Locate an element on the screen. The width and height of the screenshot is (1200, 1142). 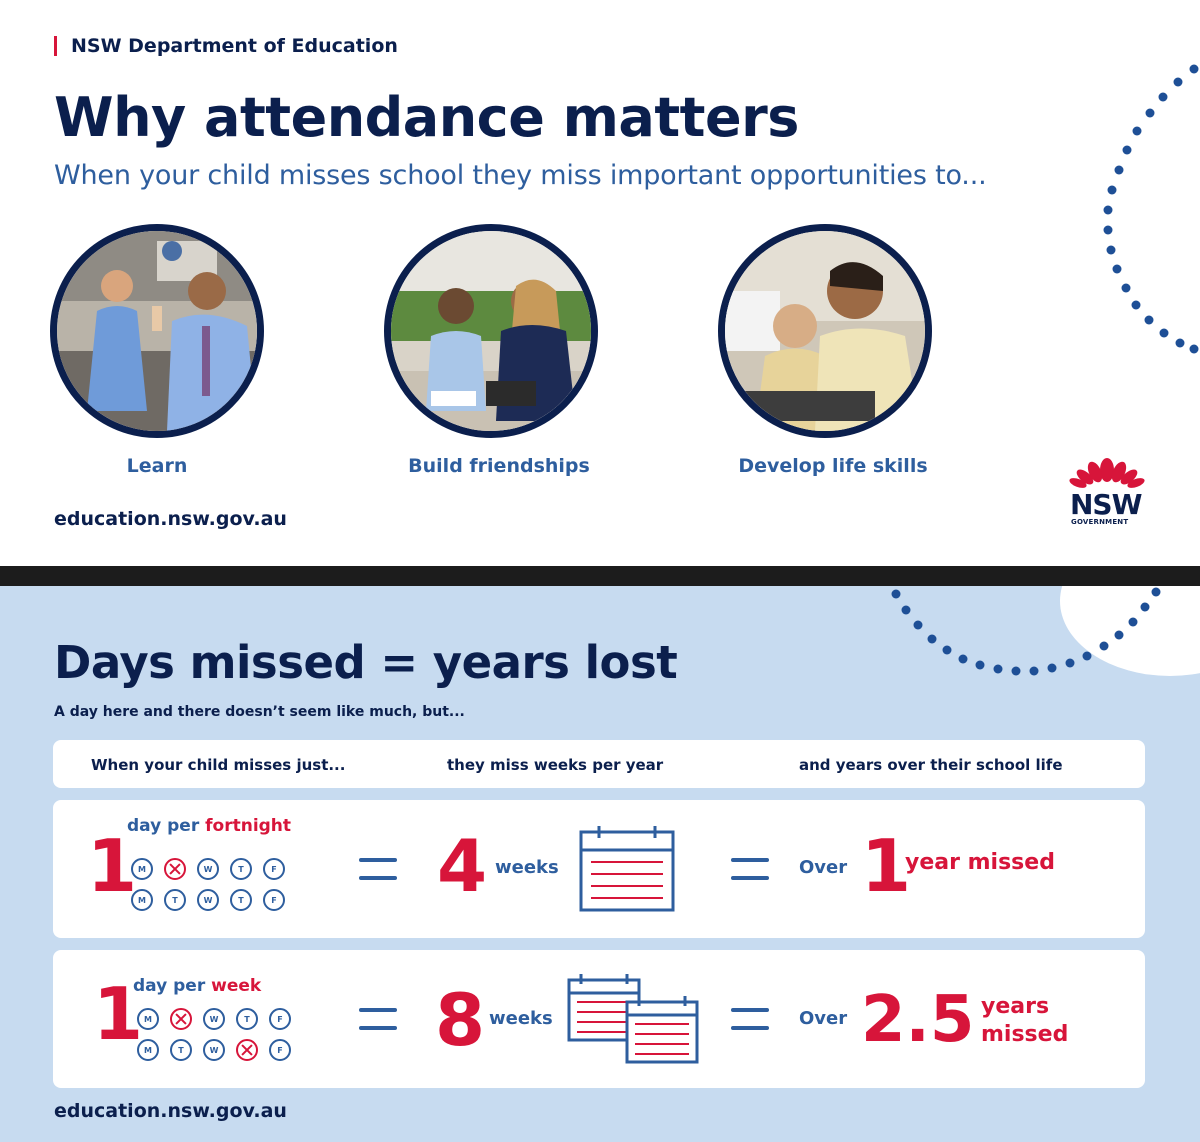
weeks-value: 4 is located at coordinates (462, 866).